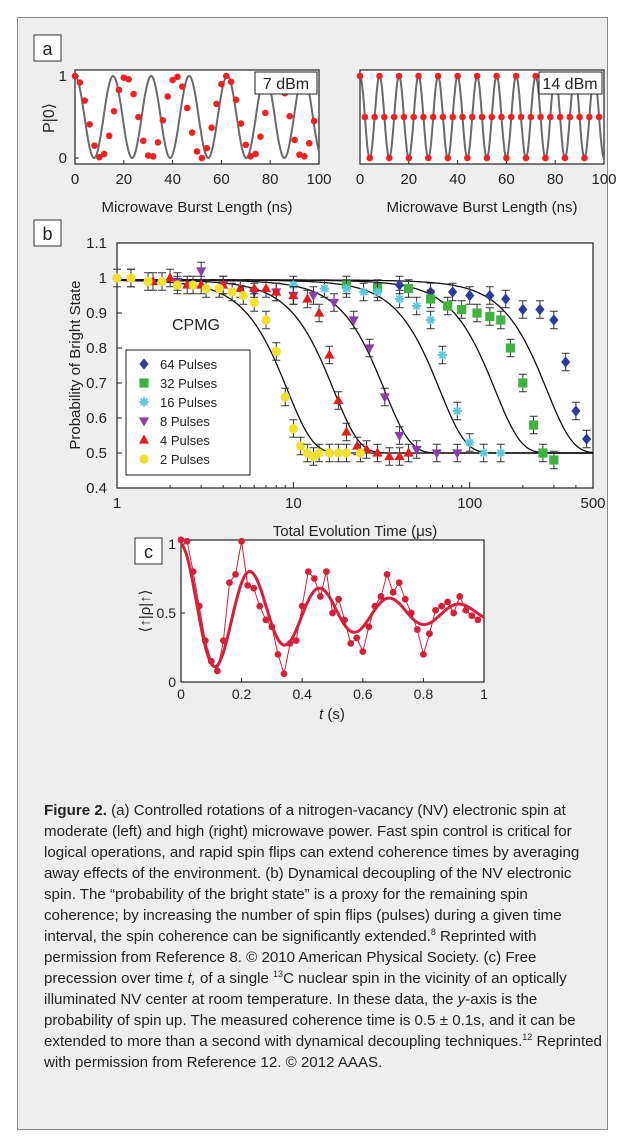 The image size is (625, 1139). What do you see at coordinates (148, 552) in the screenshot?
I see `svg-text: c` at bounding box center [148, 552].